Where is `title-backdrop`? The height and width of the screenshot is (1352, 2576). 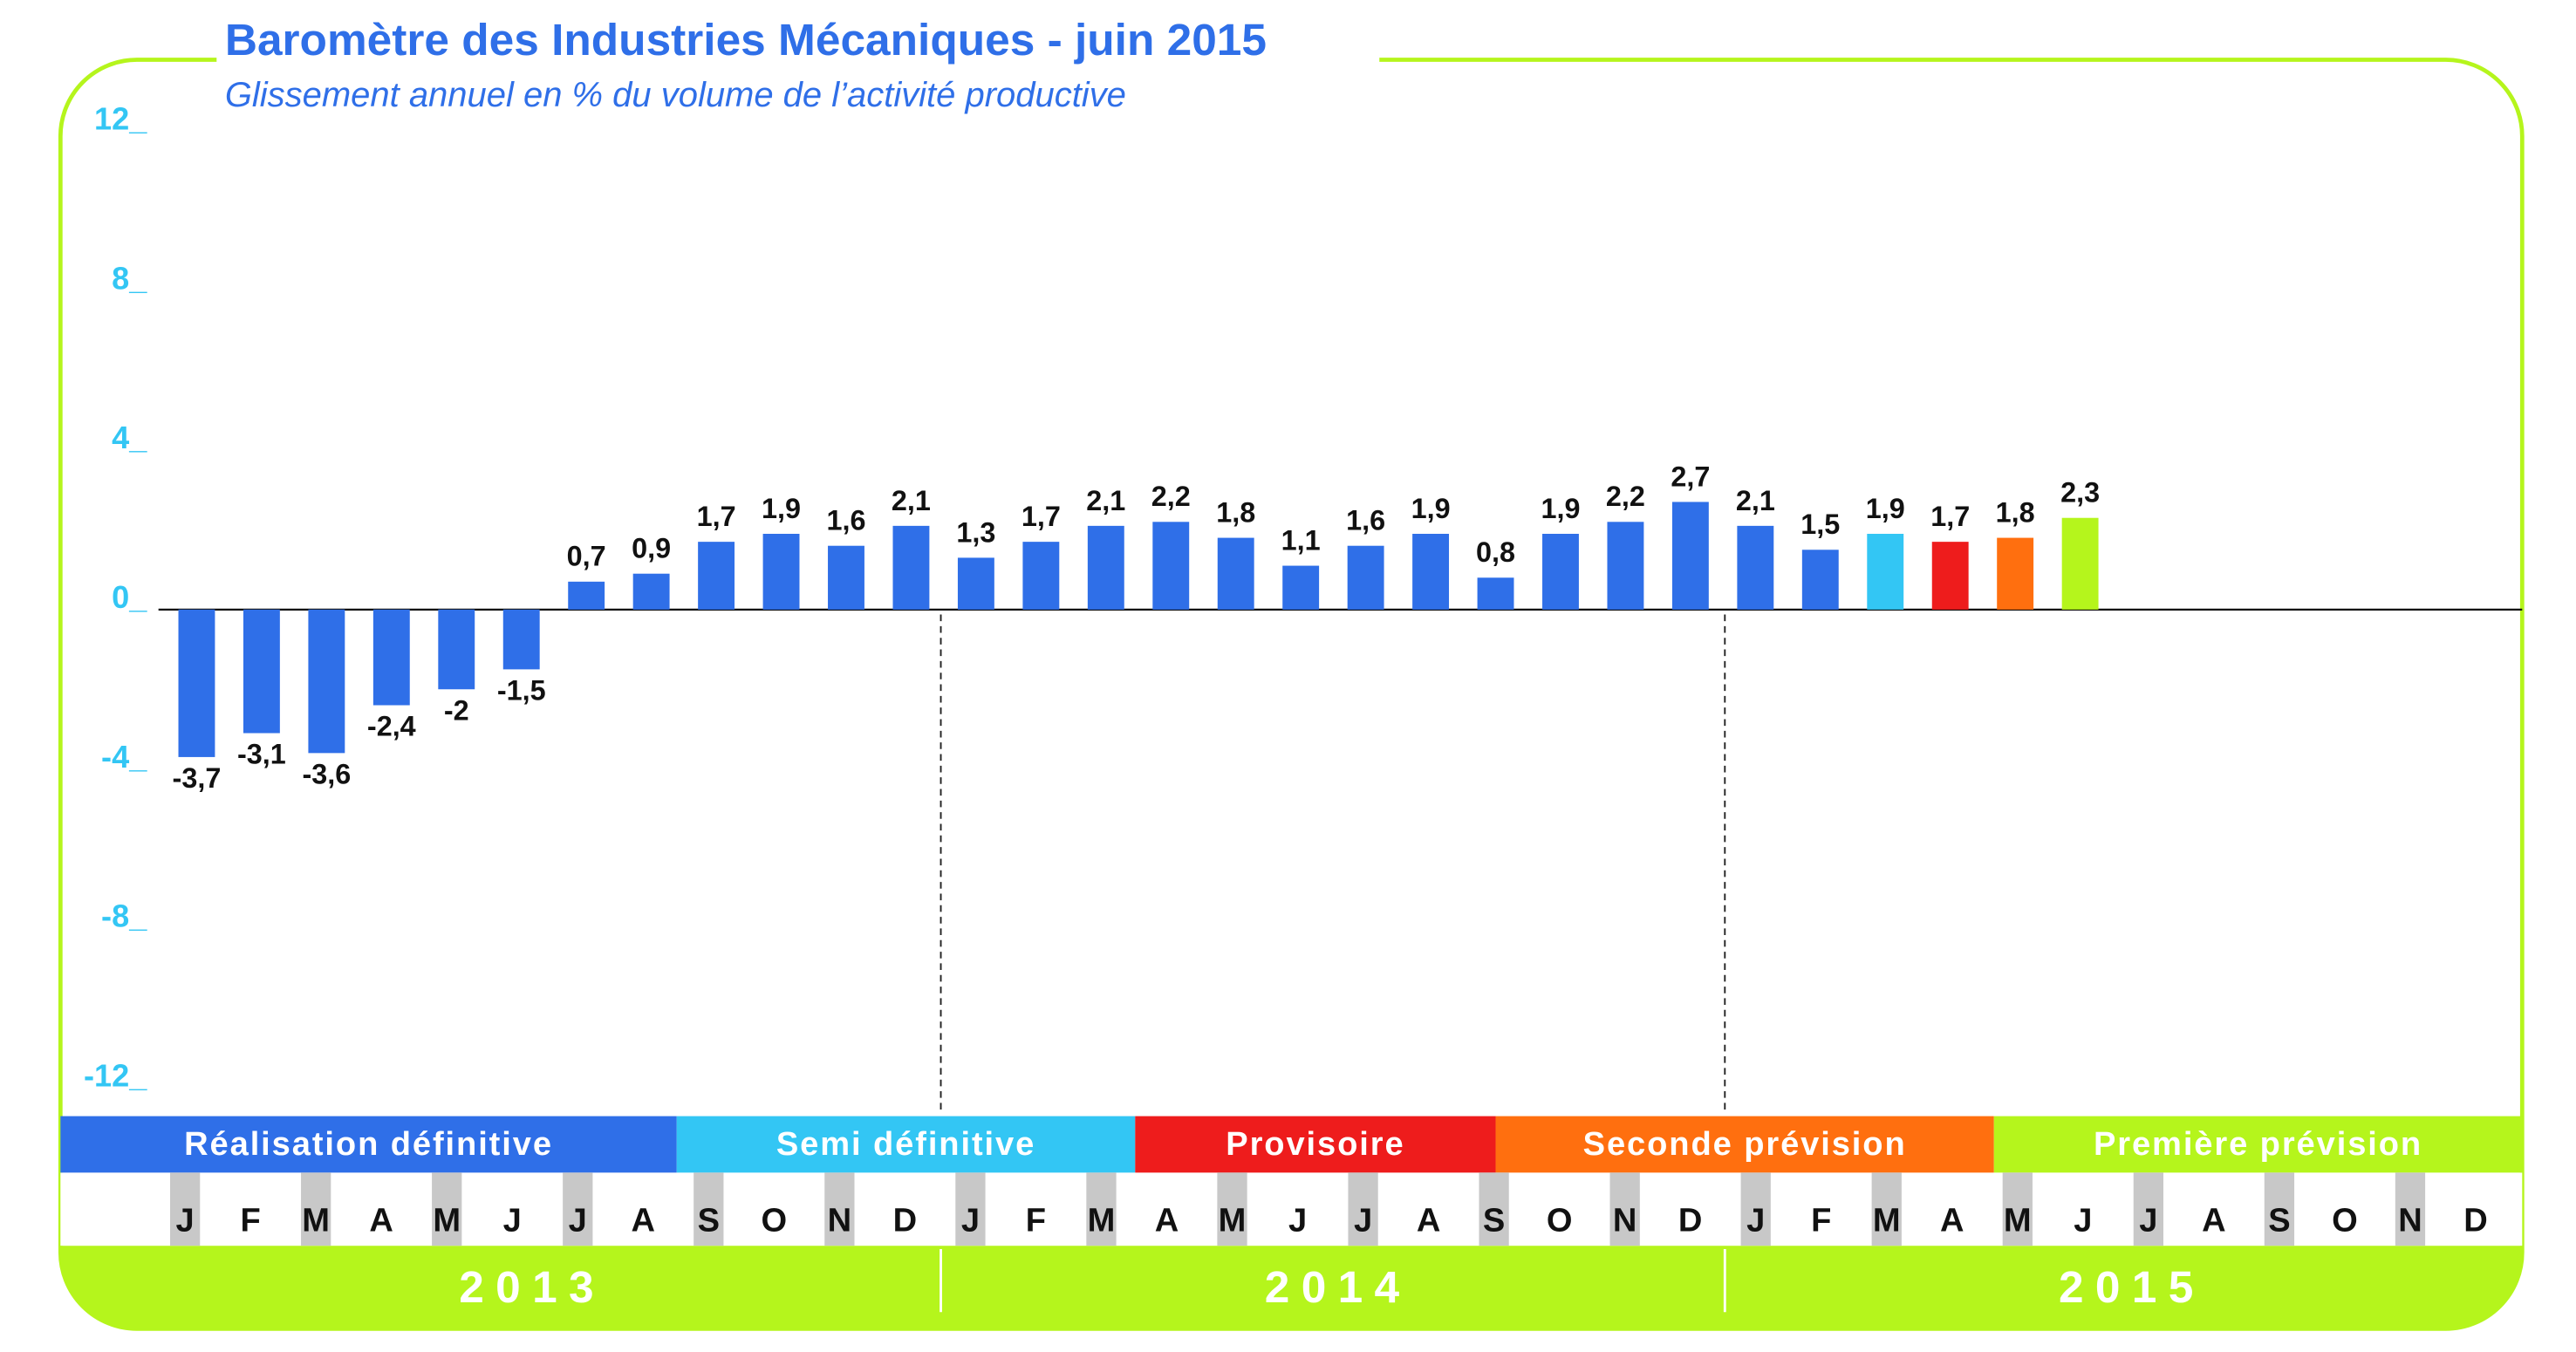
title-backdrop is located at coordinates (798, 39).